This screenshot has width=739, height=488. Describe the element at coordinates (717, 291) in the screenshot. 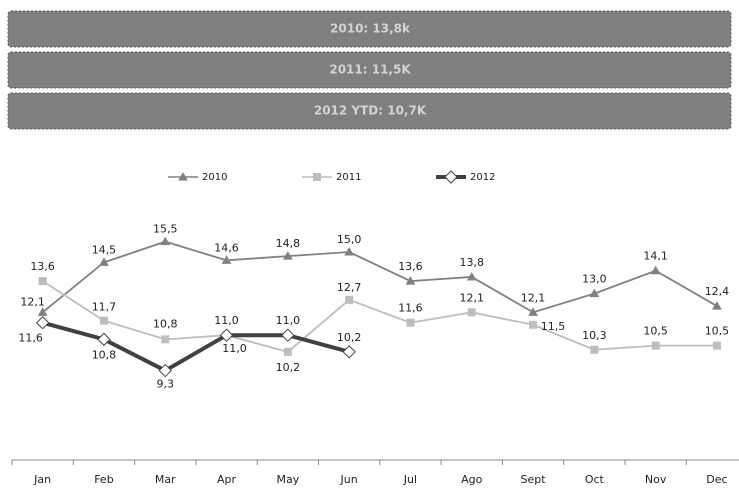

I see `data-label: 12,4` at that location.